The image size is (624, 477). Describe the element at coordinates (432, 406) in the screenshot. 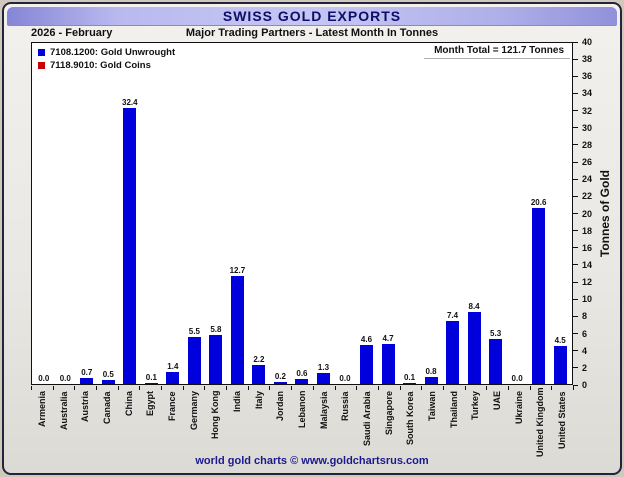

I see `x-category-label: Taiwan` at that location.